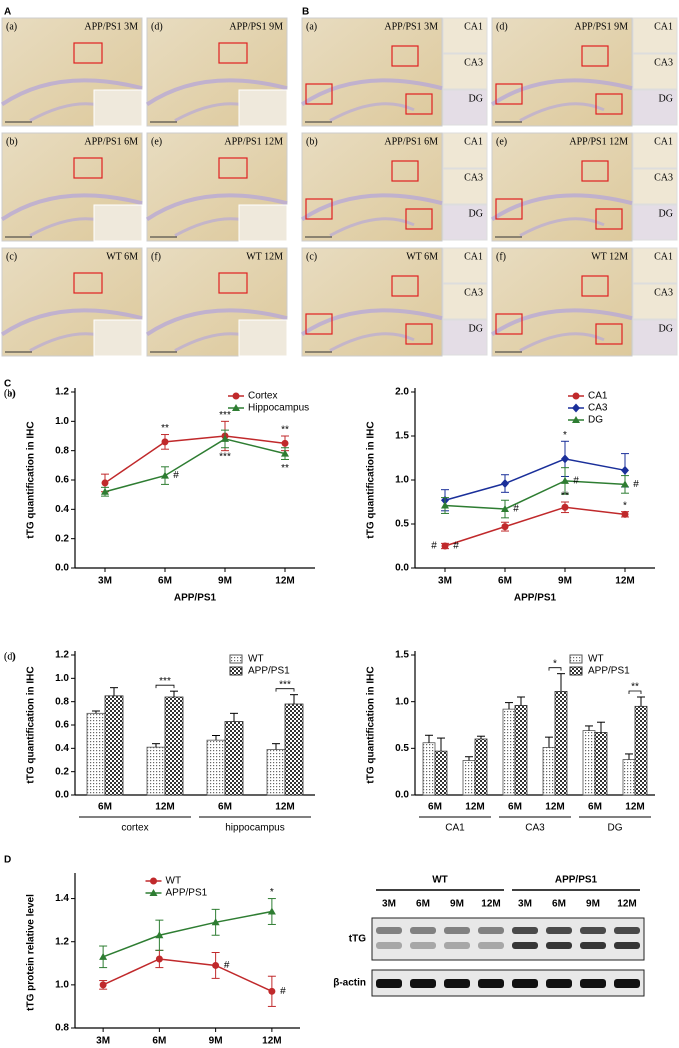  I want to click on image-letter: (b), so click(312, 141).